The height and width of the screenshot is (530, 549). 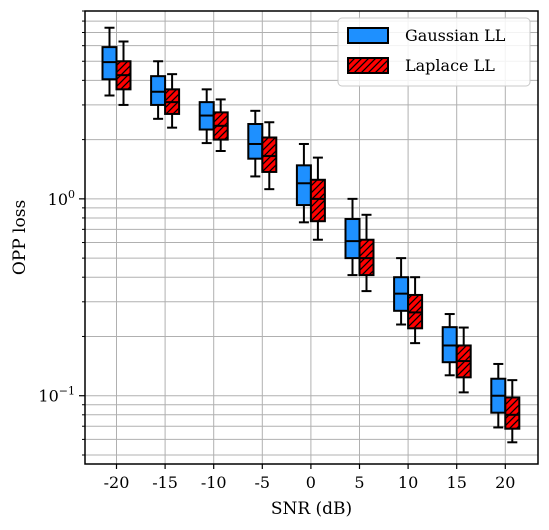 I want to click on x-tick-label: 15, so click(x=457, y=482).